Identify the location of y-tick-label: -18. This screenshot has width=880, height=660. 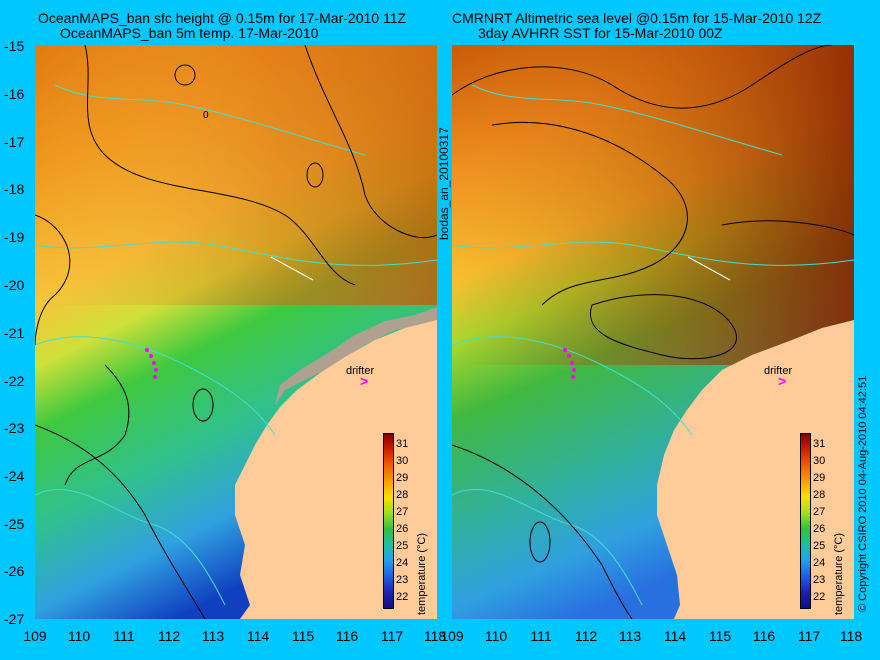
(14, 189).